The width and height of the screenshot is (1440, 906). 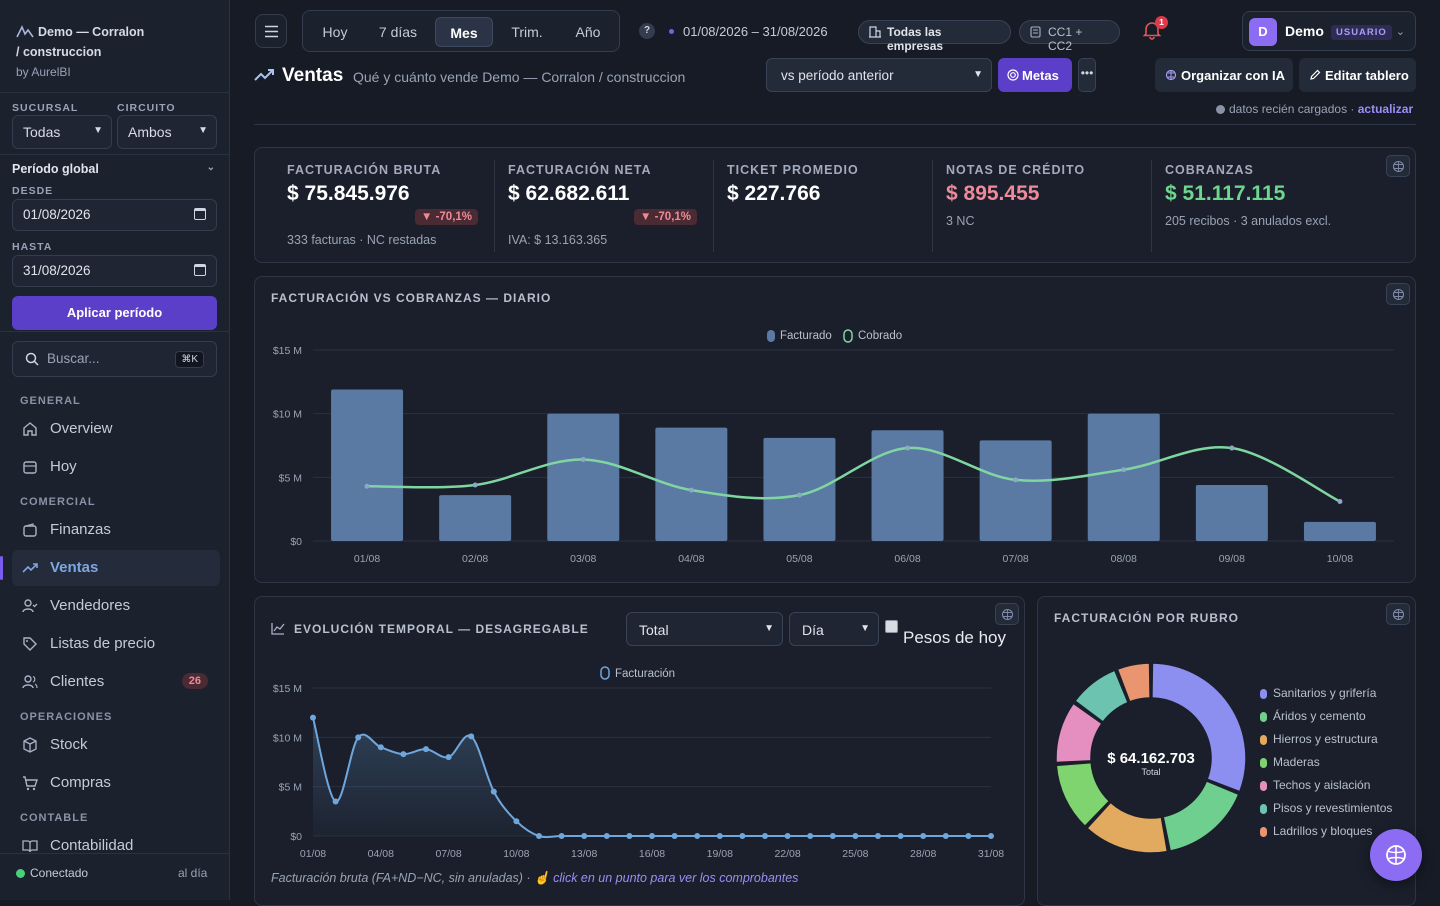 I want to click on sidebar-item-clientes: Clientes 26, so click(x=116, y=682).